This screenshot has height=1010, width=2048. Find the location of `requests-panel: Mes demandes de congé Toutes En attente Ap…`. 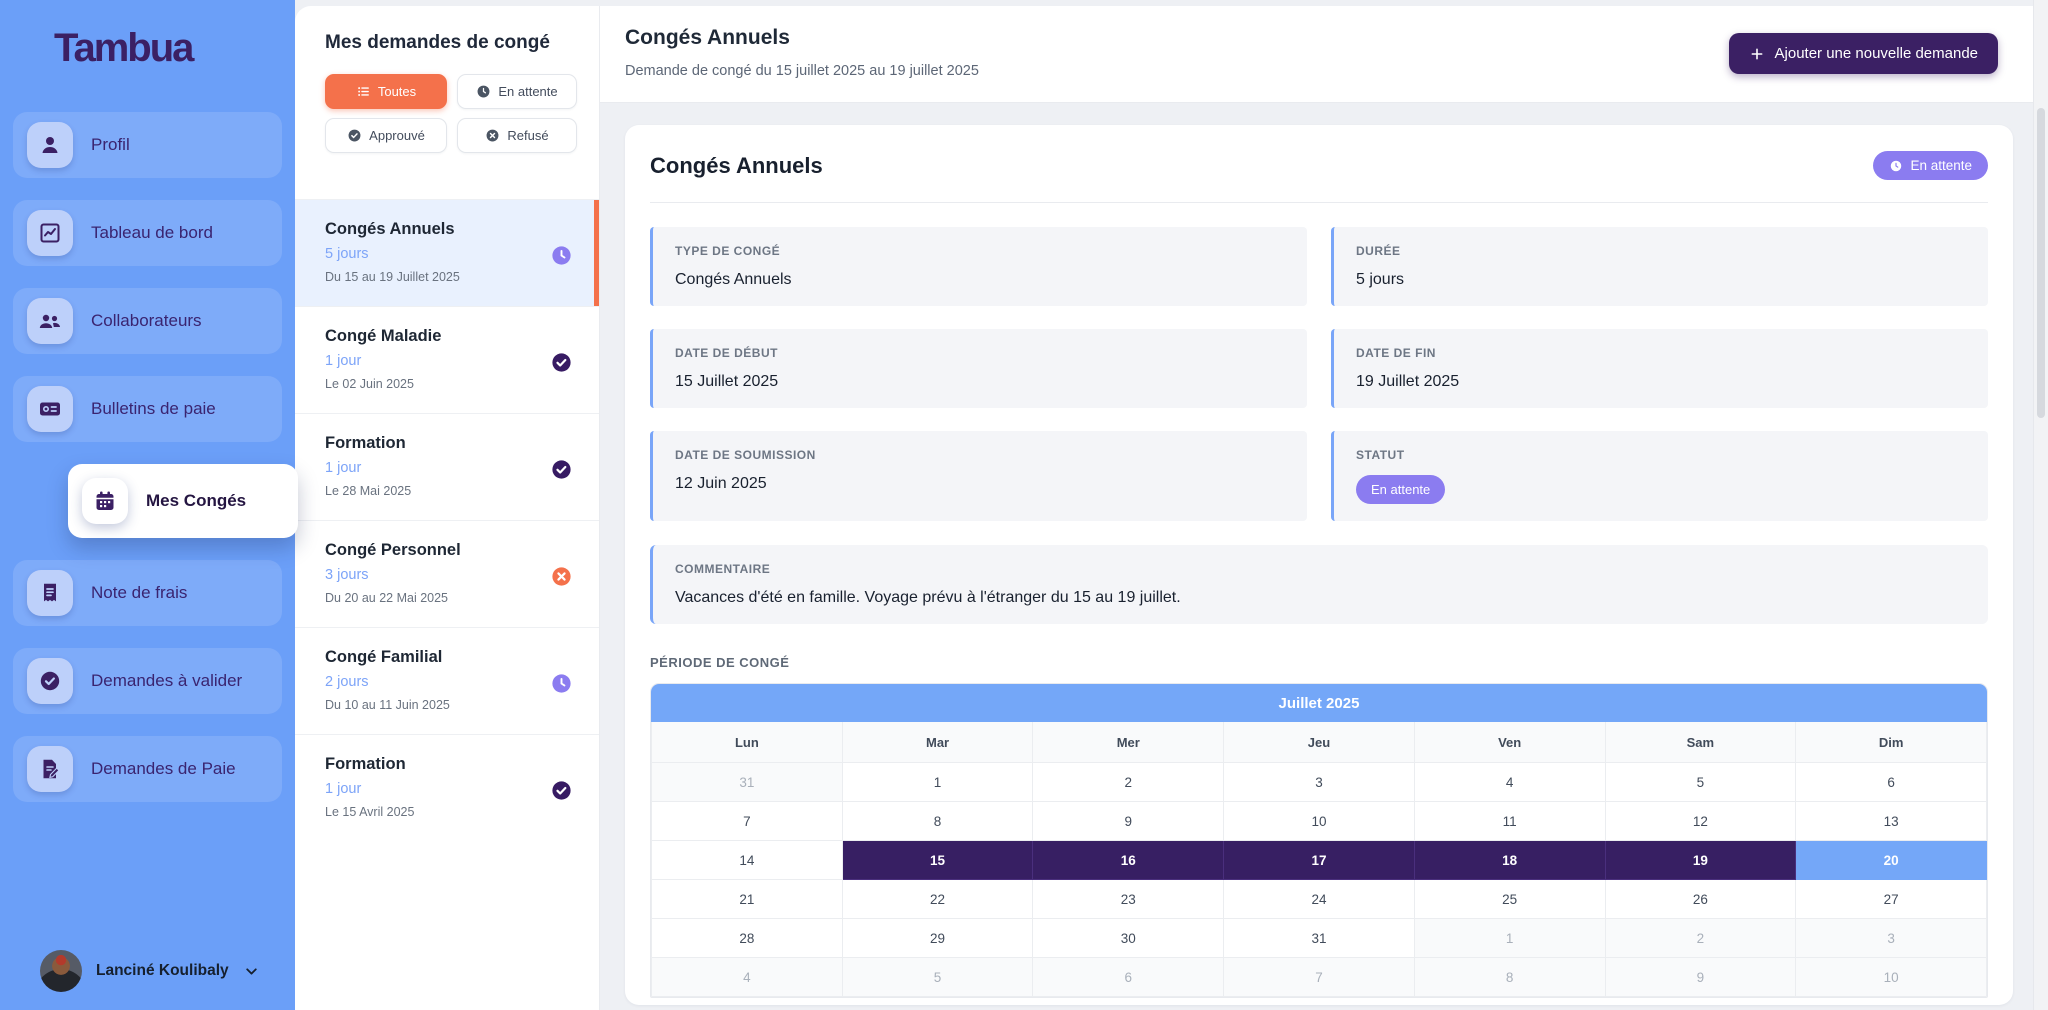

requests-panel: Mes demandes de congé Toutes En attente Ap… is located at coordinates (447, 508).